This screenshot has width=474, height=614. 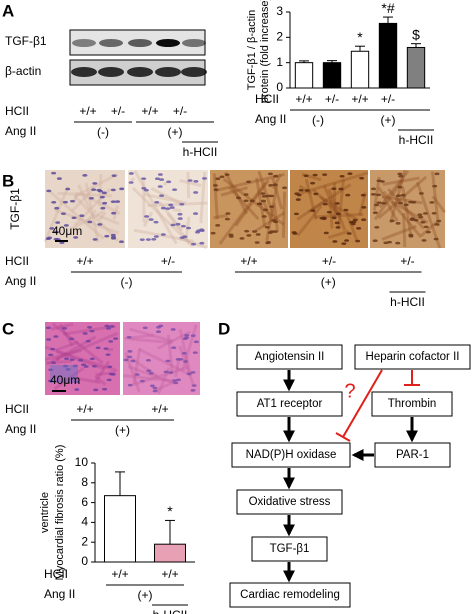 I want to click on group-label: (+), so click(x=328, y=282).